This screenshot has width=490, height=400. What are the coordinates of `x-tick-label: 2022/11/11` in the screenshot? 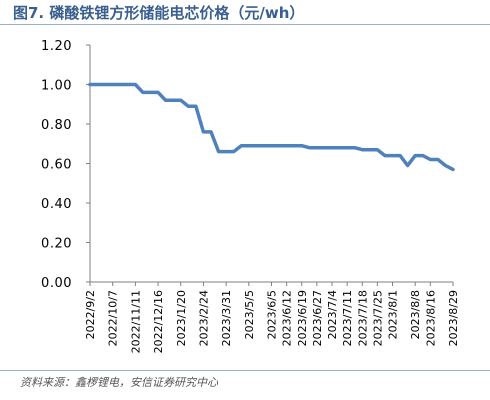 It's located at (135, 321).